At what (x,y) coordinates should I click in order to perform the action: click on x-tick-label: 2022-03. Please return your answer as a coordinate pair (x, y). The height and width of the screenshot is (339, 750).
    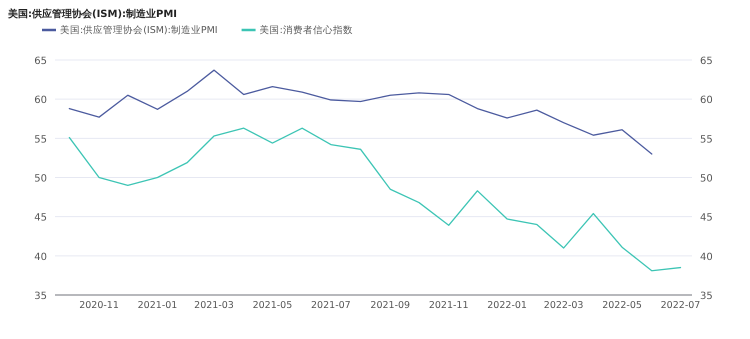
    Looking at the image, I should click on (564, 305).